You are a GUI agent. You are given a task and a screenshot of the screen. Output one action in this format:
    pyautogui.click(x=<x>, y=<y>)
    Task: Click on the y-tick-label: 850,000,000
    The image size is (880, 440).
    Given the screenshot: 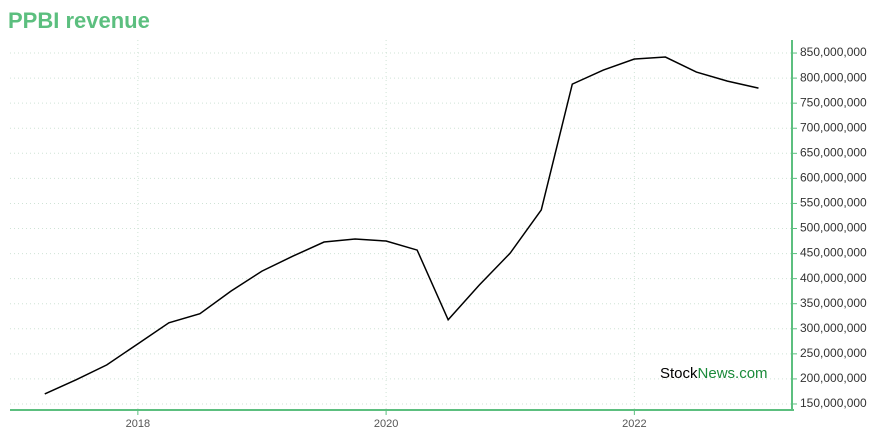 What is the action you would take?
    pyautogui.click(x=833, y=52)
    